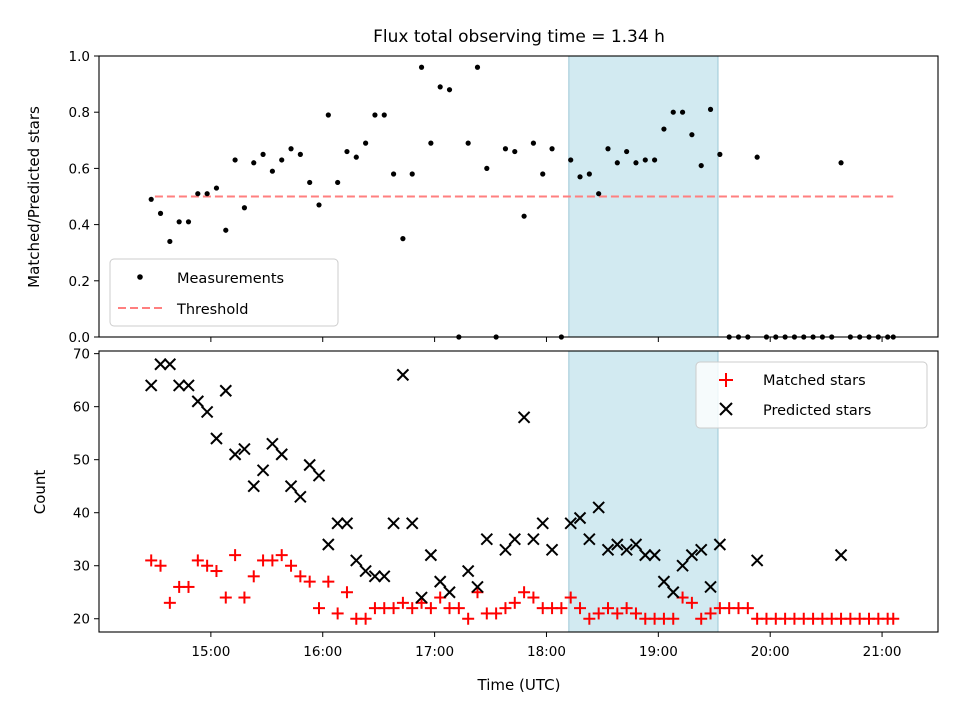 The height and width of the screenshot is (720, 960). Describe the element at coordinates (79, 338) in the screenshot. I see `y-tick-label: 0.0` at that location.